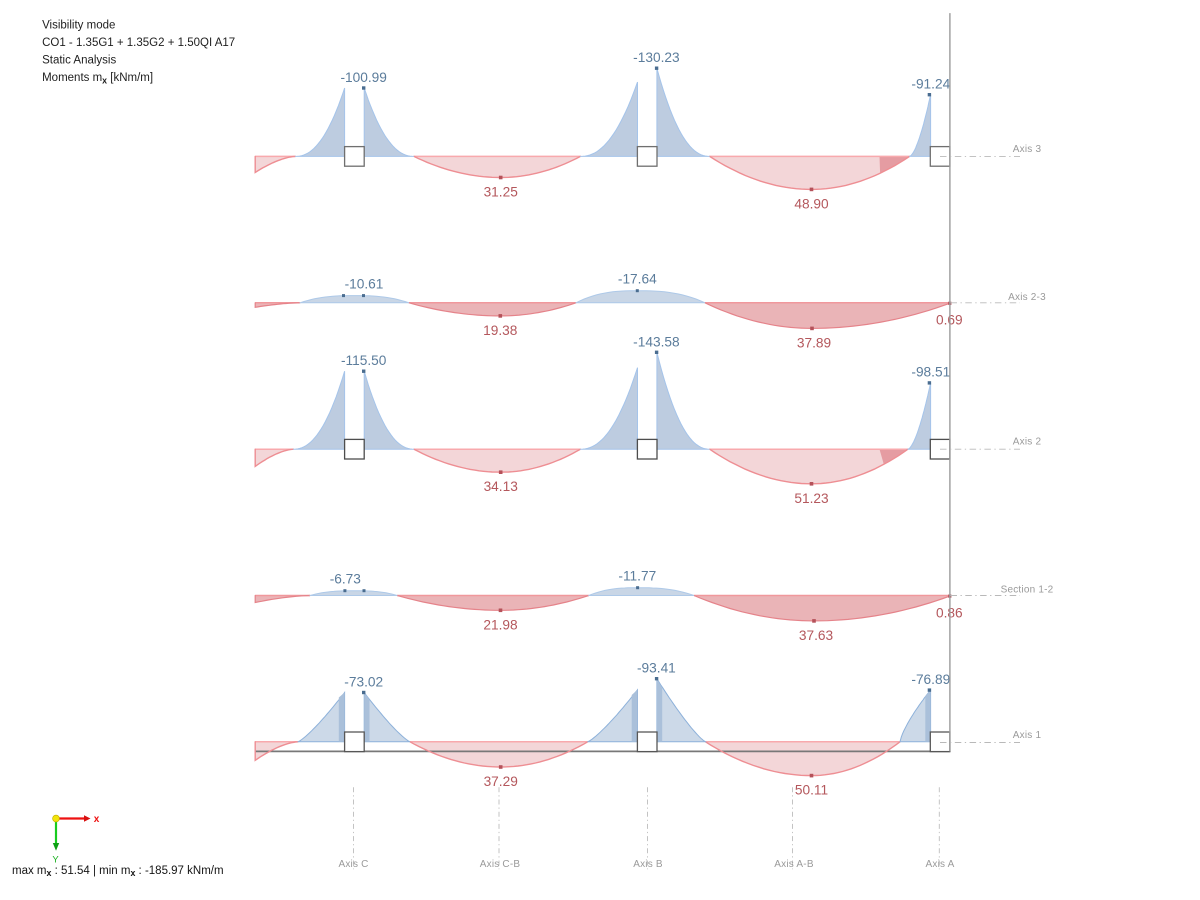 The width and height of the screenshot is (1200, 900). I want to click on svg-text: -115.50, so click(364, 360).